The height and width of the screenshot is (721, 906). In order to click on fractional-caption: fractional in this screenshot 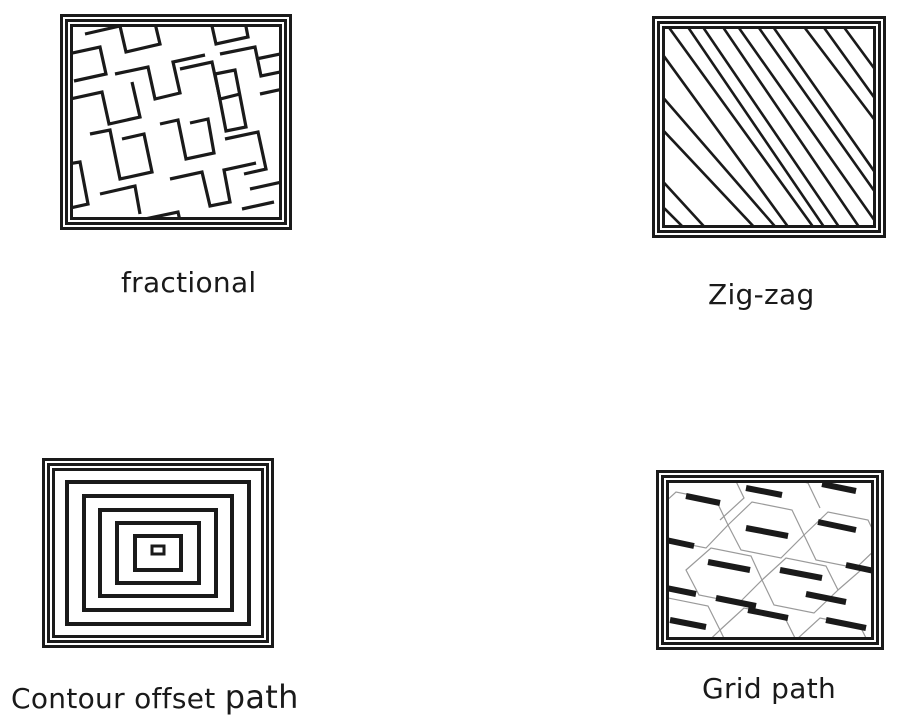, I will do `click(189, 282)`.